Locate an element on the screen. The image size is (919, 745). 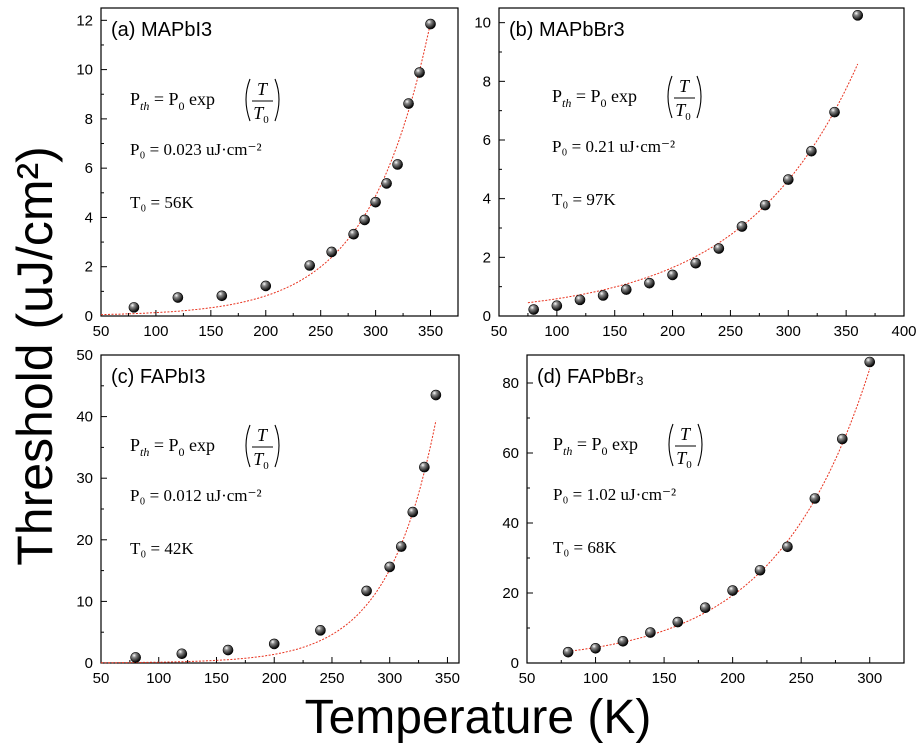
panel-title: (a) MAPbI3 is located at coordinates (161, 30).